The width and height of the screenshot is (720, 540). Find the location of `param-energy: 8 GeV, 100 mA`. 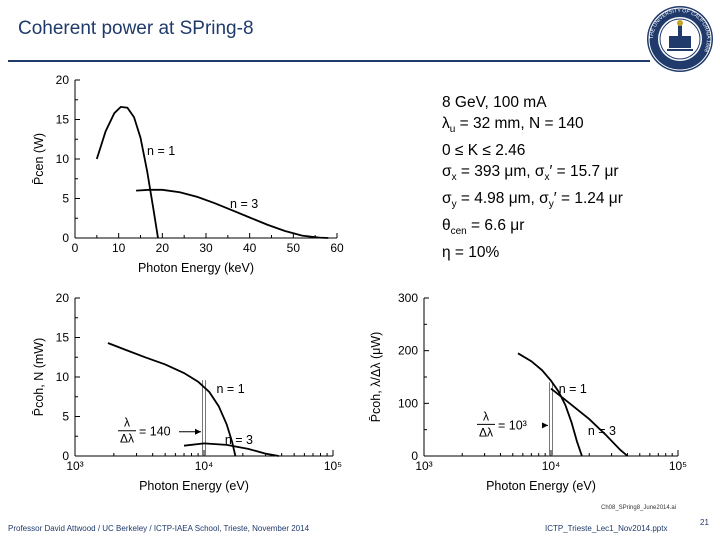

param-energy: 8 GeV, 100 mA is located at coordinates (494, 102).